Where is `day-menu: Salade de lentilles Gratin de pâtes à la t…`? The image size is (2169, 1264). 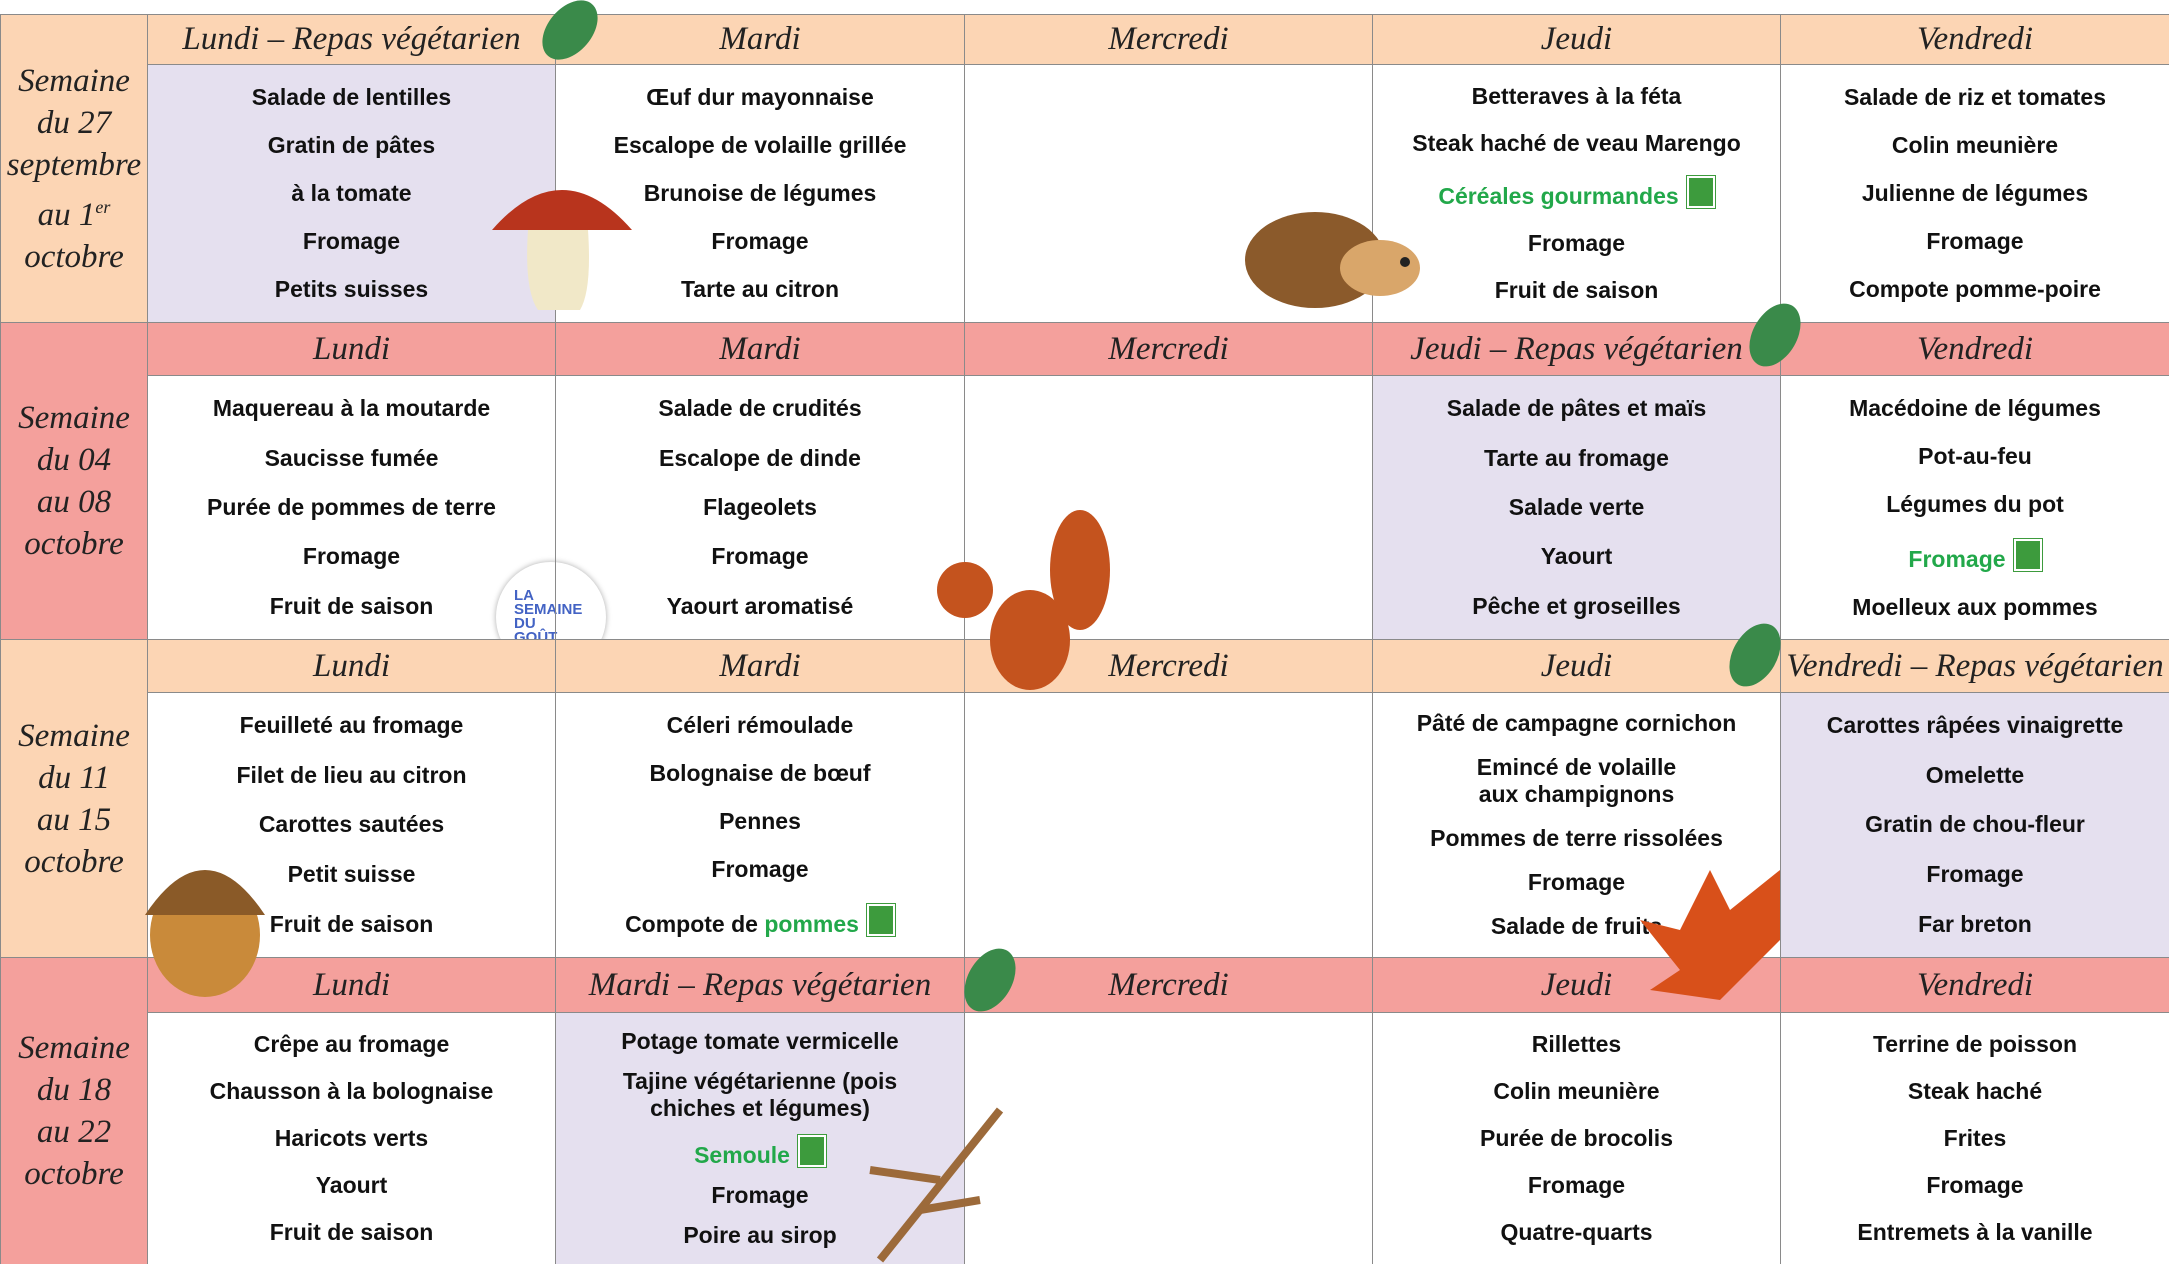
day-menu: Salade de lentilles Gratin de pâtes à la t… is located at coordinates (351, 193).